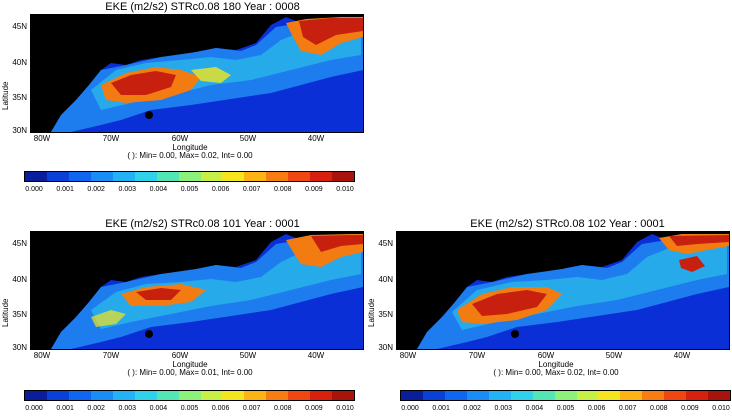 This screenshot has width=732, height=417. What do you see at coordinates (190, 372) in the screenshot?
I see `stats-text: ( ): Min= 0.00, Max= 0.01, Int= 0.00` at bounding box center [190, 372].